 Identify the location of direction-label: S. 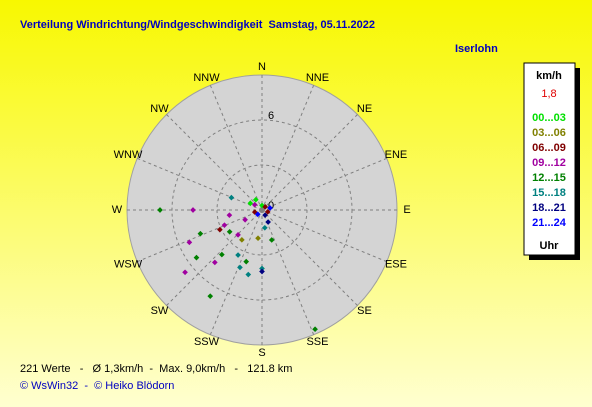
(261, 353).